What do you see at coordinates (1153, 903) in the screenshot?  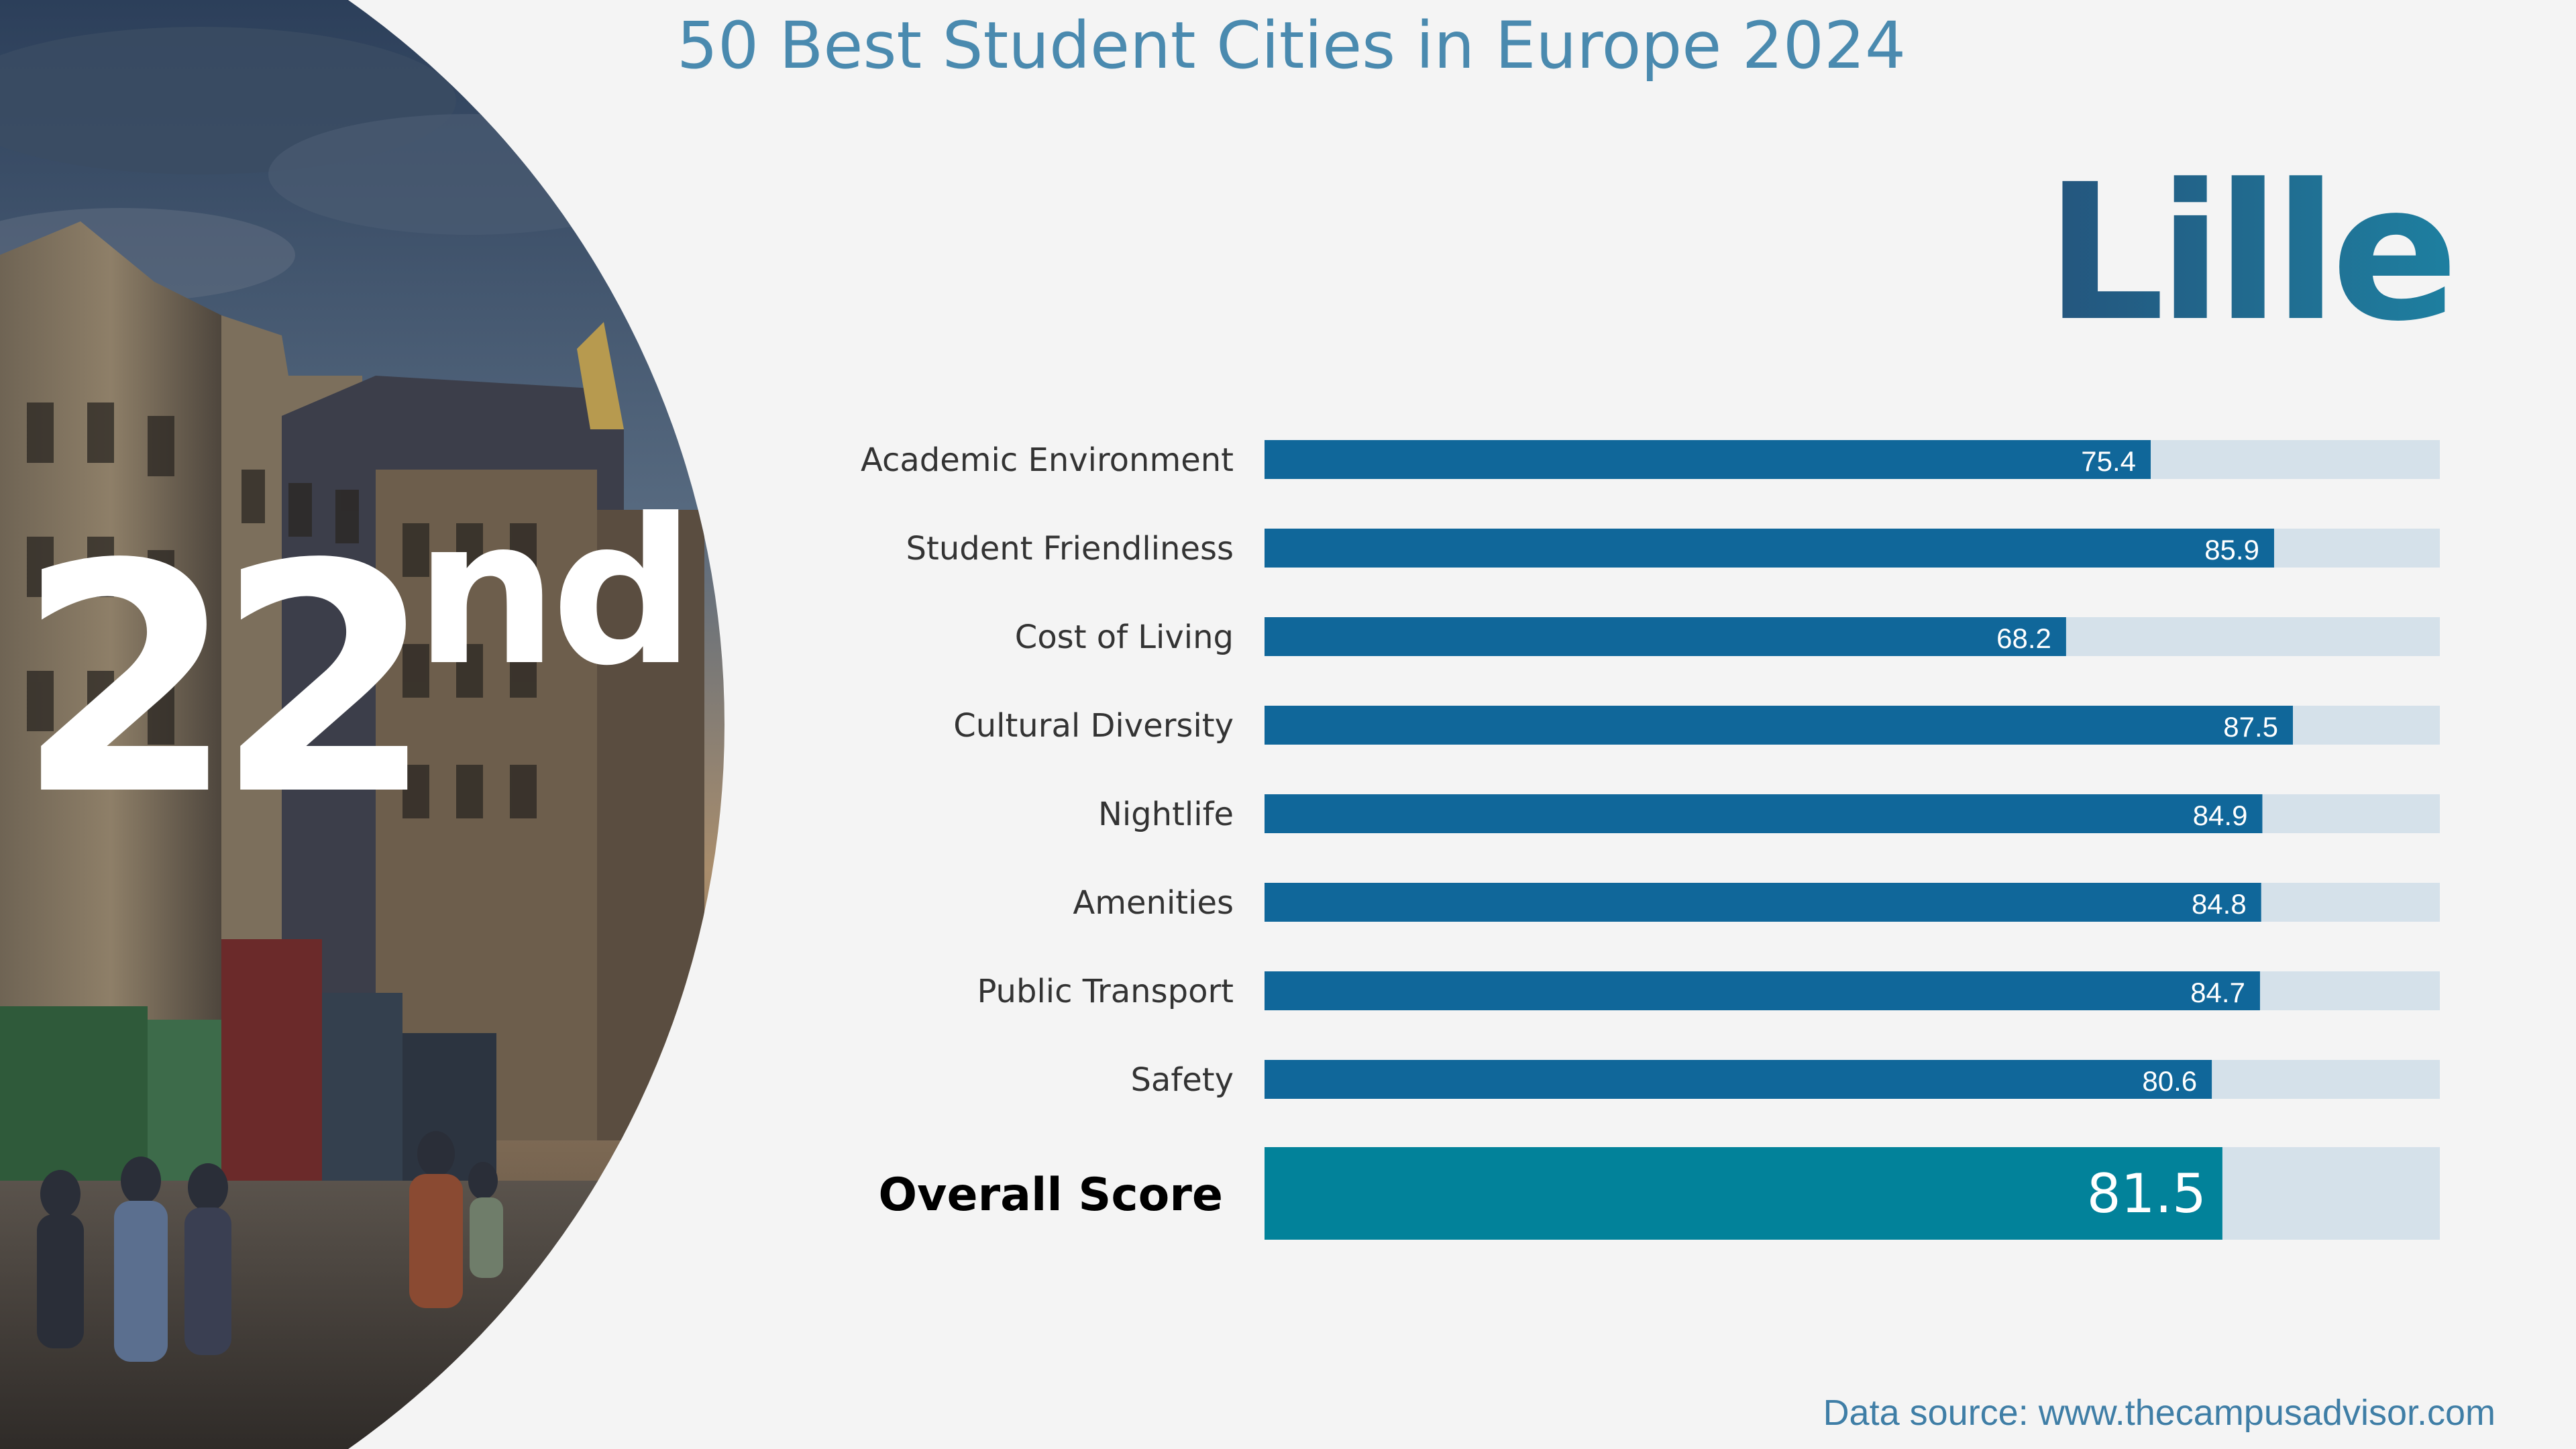 I see `category-label: Amenities` at bounding box center [1153, 903].